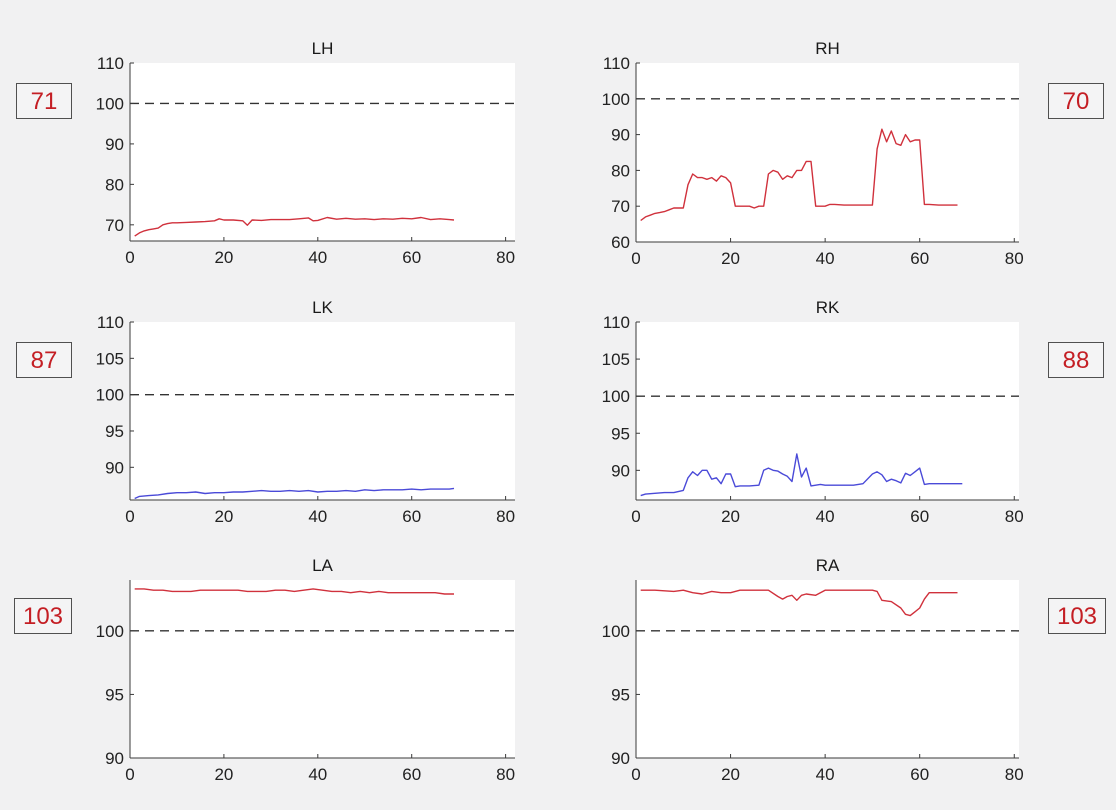 Image resolution: width=1116 pixels, height=810 pixels. I want to click on series-line-rh, so click(799, 175).